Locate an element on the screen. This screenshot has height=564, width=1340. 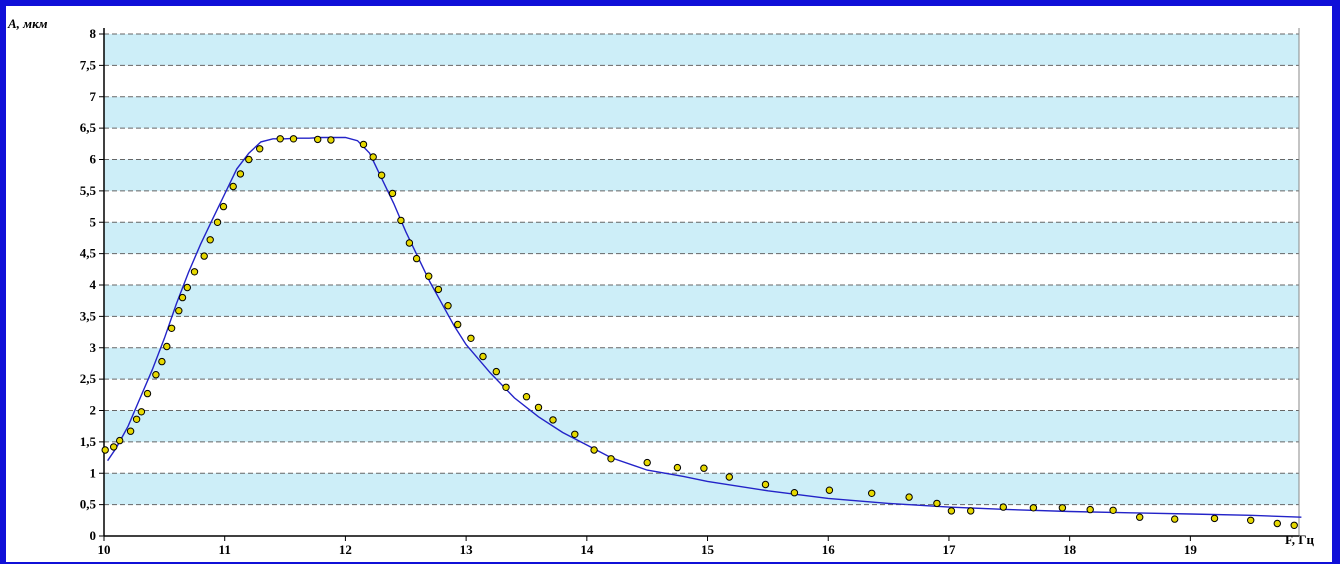
x-tick-label: 19 is located at coordinates (1191, 549).